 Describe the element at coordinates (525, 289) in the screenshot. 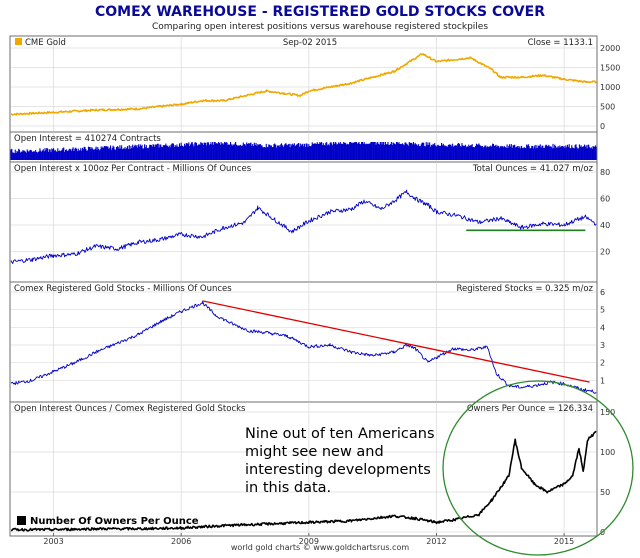

I see `panel-label-right: Registered Stocks = 0.325 m/oz` at that location.